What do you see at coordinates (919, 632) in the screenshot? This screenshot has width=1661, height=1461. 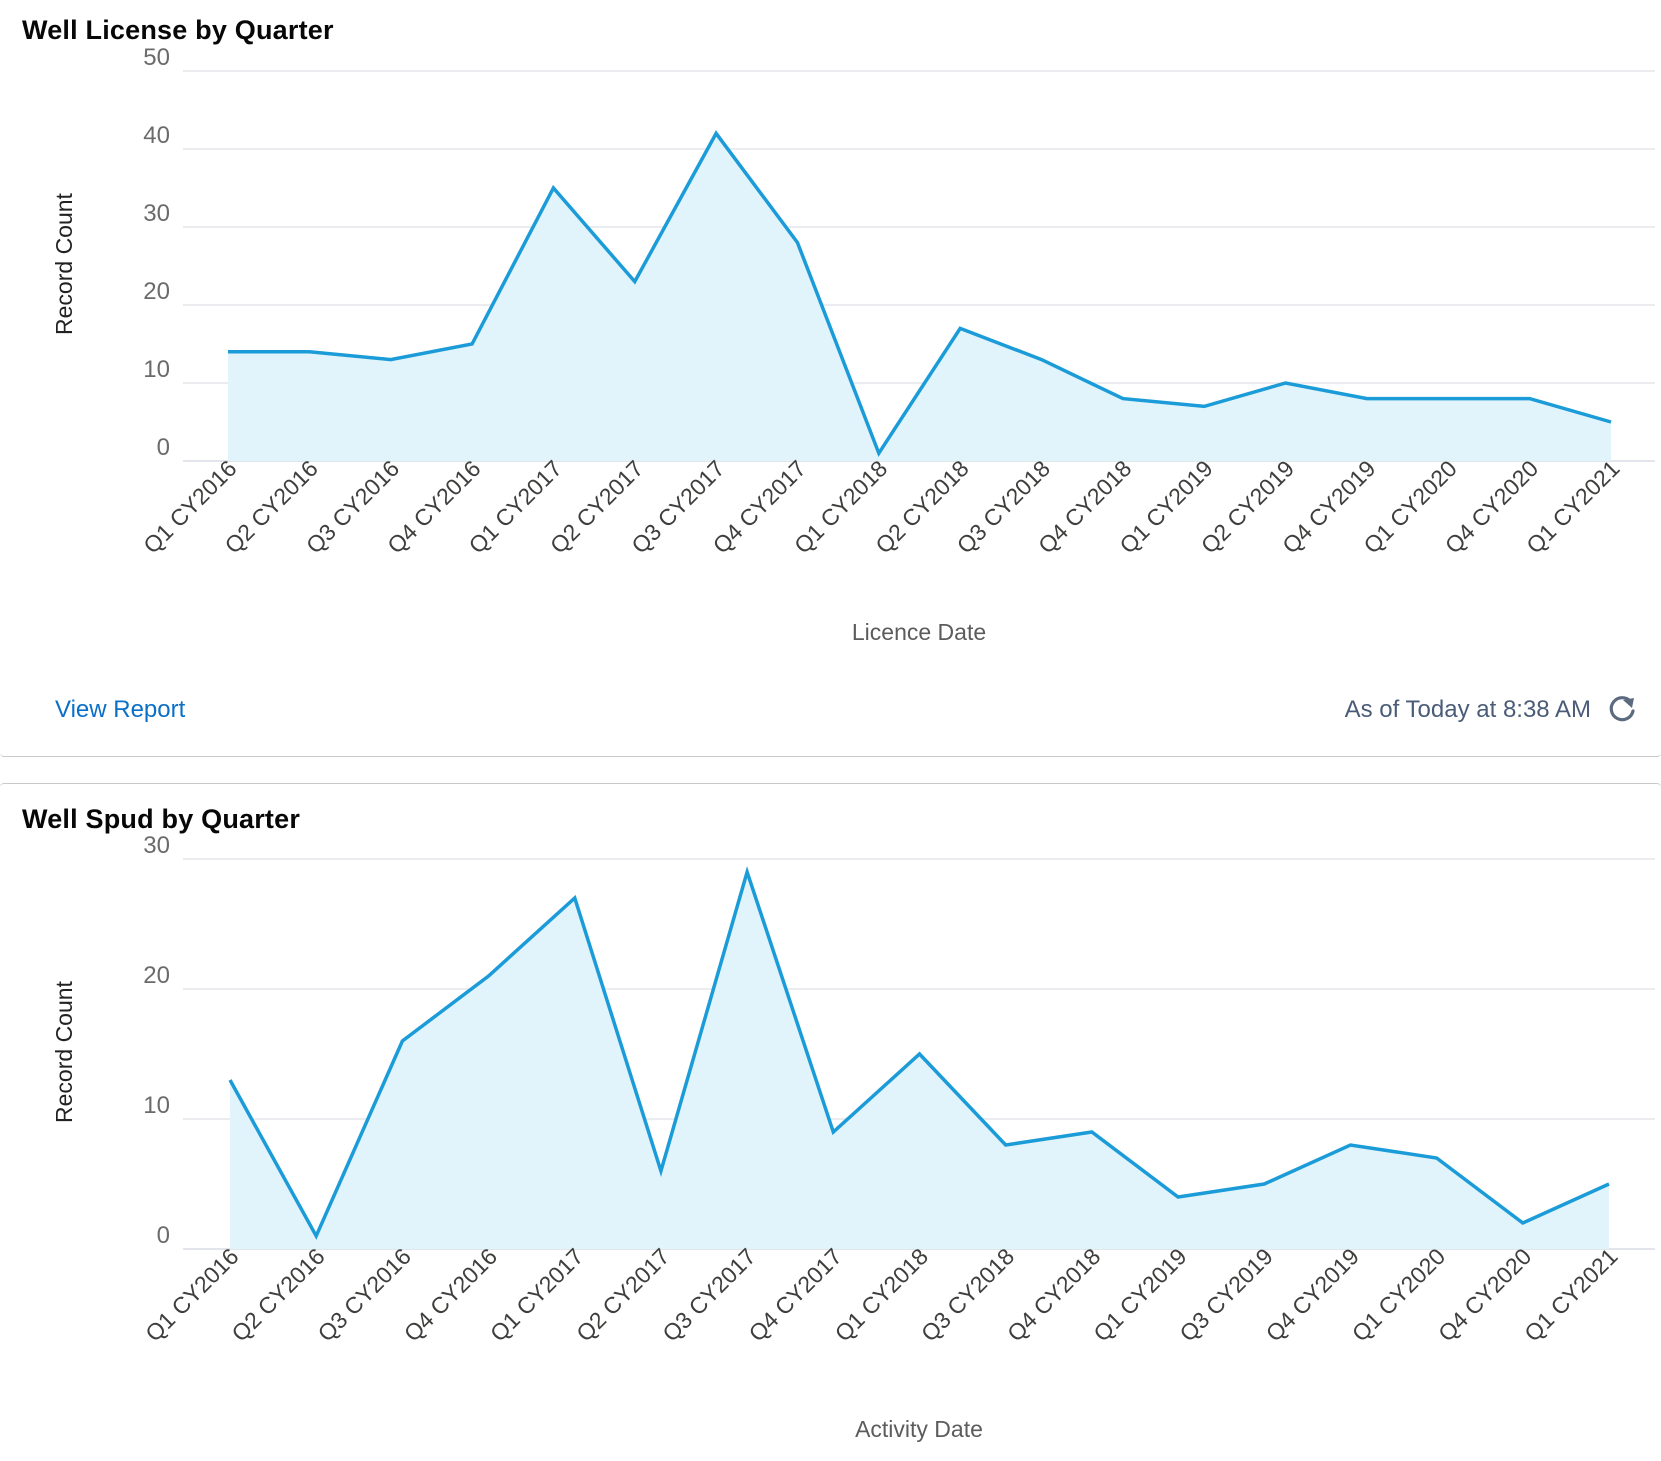 I see `x-axis-title: Licence Date` at bounding box center [919, 632].